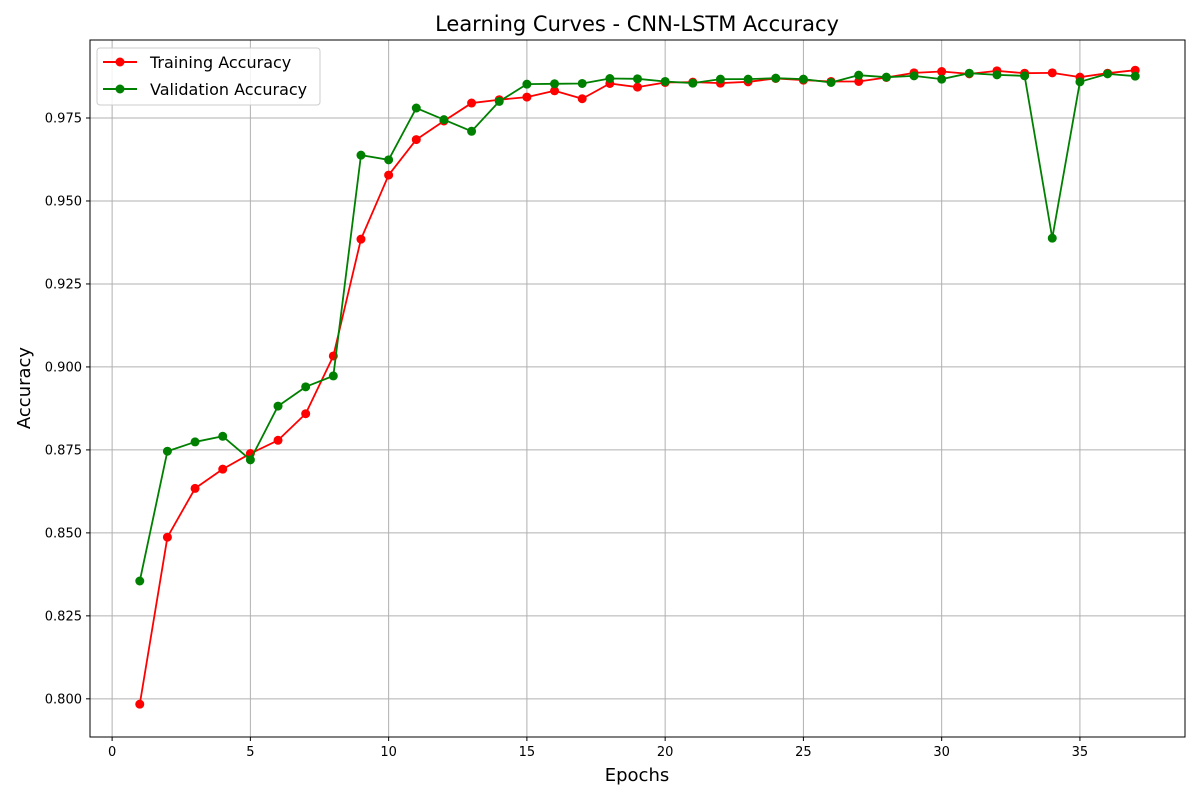  Describe the element at coordinates (63, 450) in the screenshot. I see `y-tick-label: 0.875` at that location.